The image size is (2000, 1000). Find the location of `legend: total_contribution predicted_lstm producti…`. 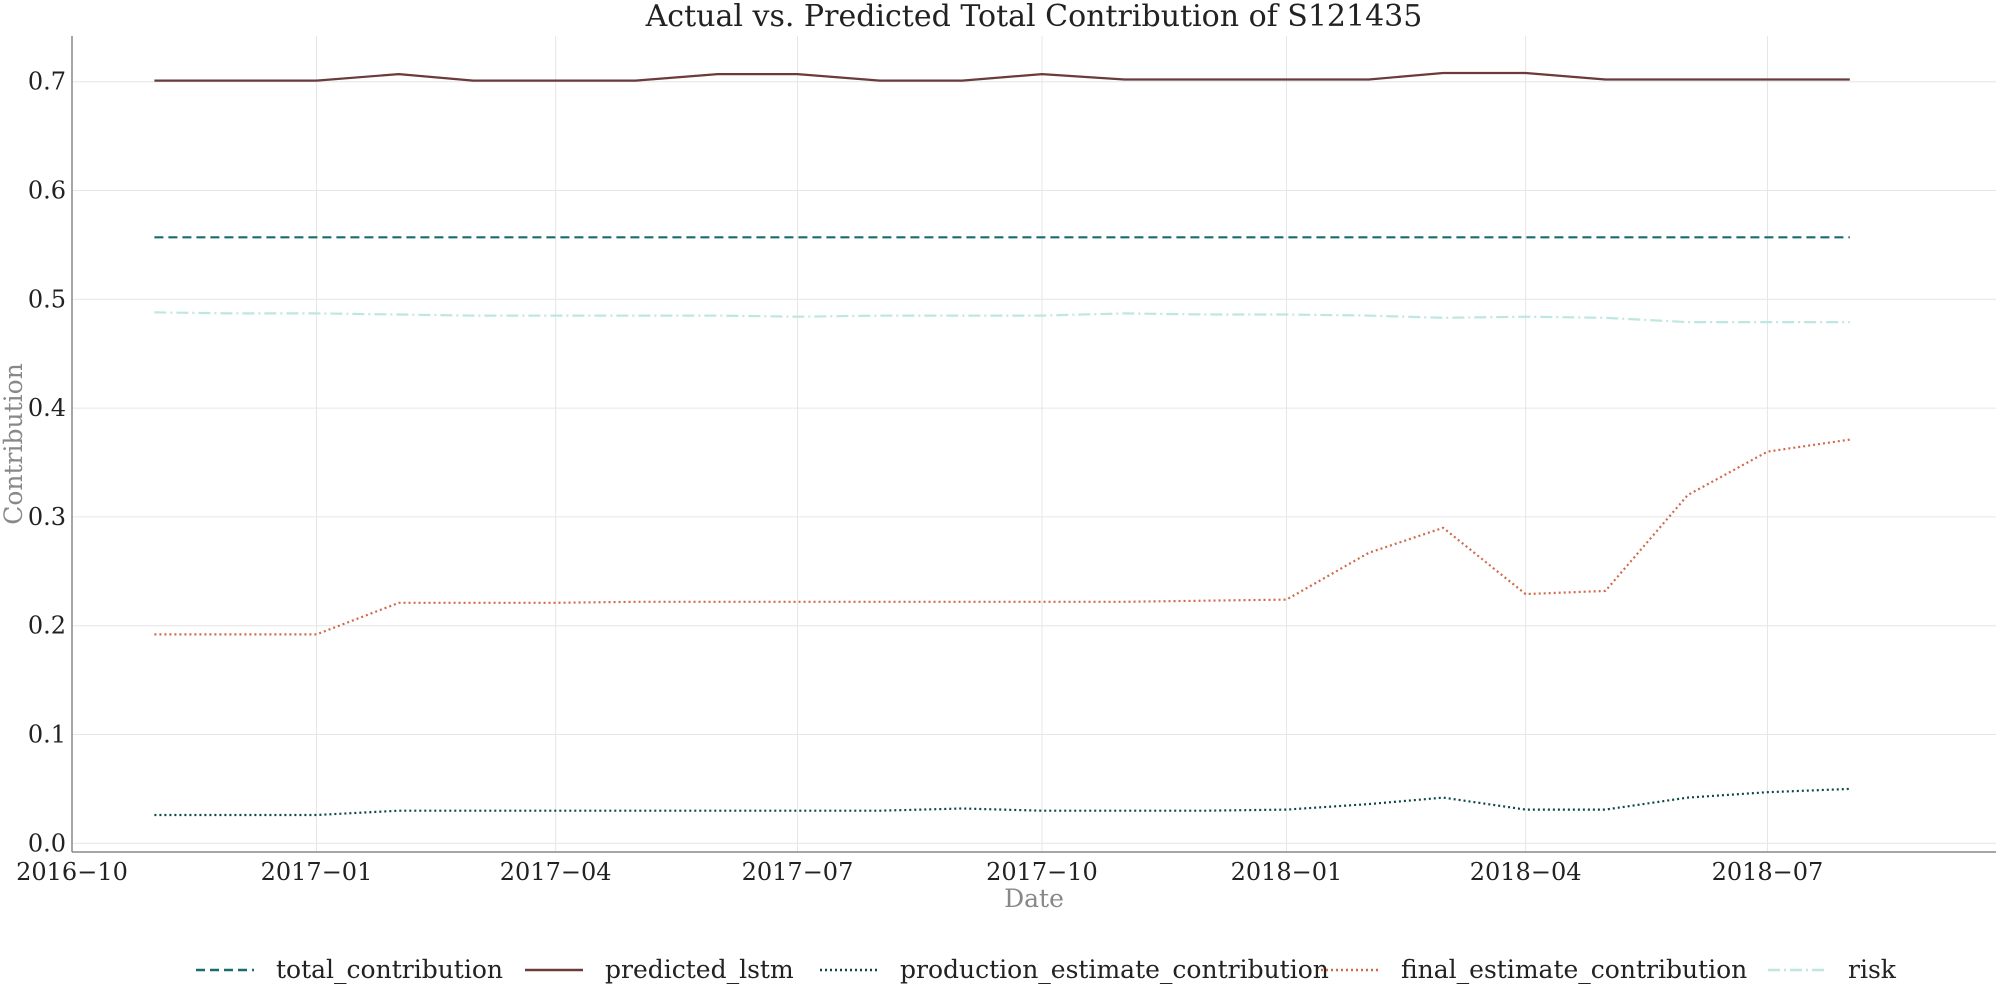

legend: total_contribution predicted_lstm producti… is located at coordinates (1046, 969).